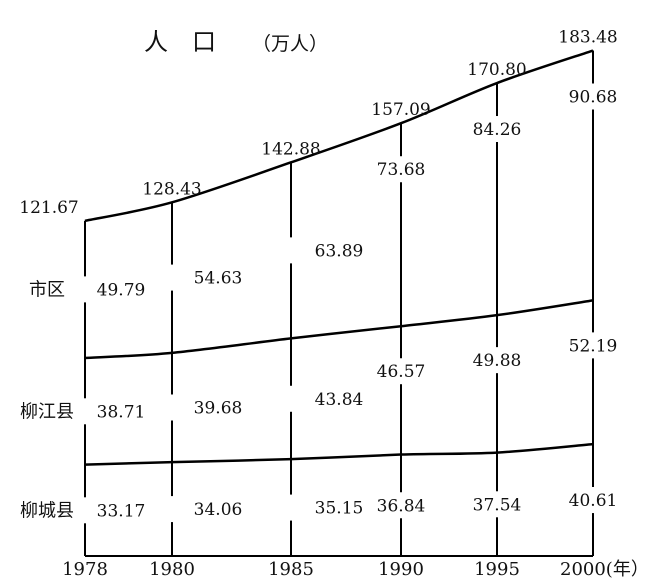 The height and width of the screenshot is (581, 653). I want to click on x-tick-label: 2000(年）, so click(604, 569).